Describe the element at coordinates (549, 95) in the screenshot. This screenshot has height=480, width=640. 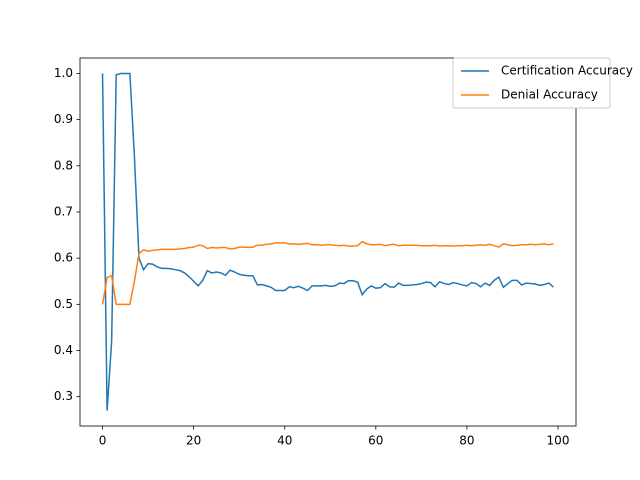
I see `legend-label: Denial Accuracy` at that location.